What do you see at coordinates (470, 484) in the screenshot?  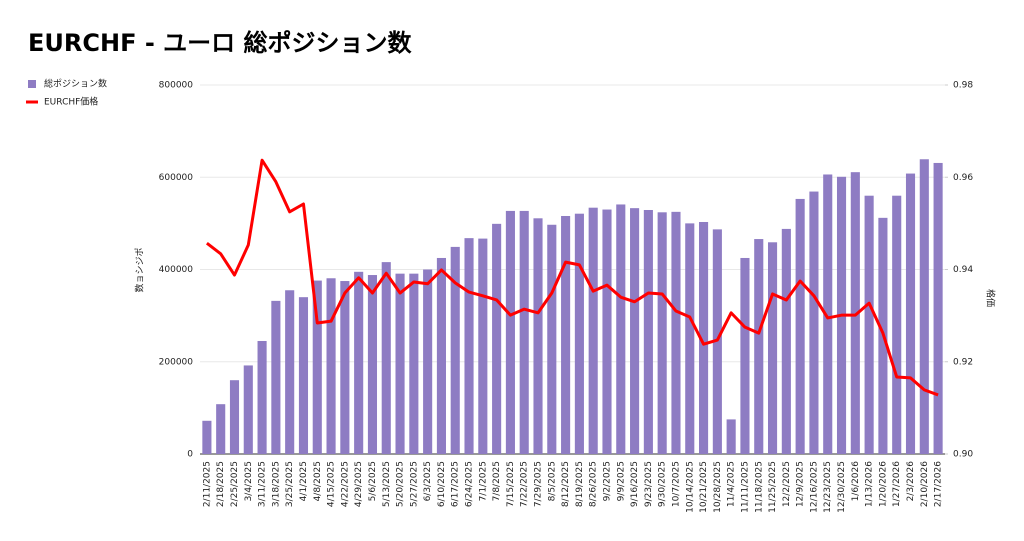 I see `x-tick-label: 6/24/2025` at bounding box center [470, 484].